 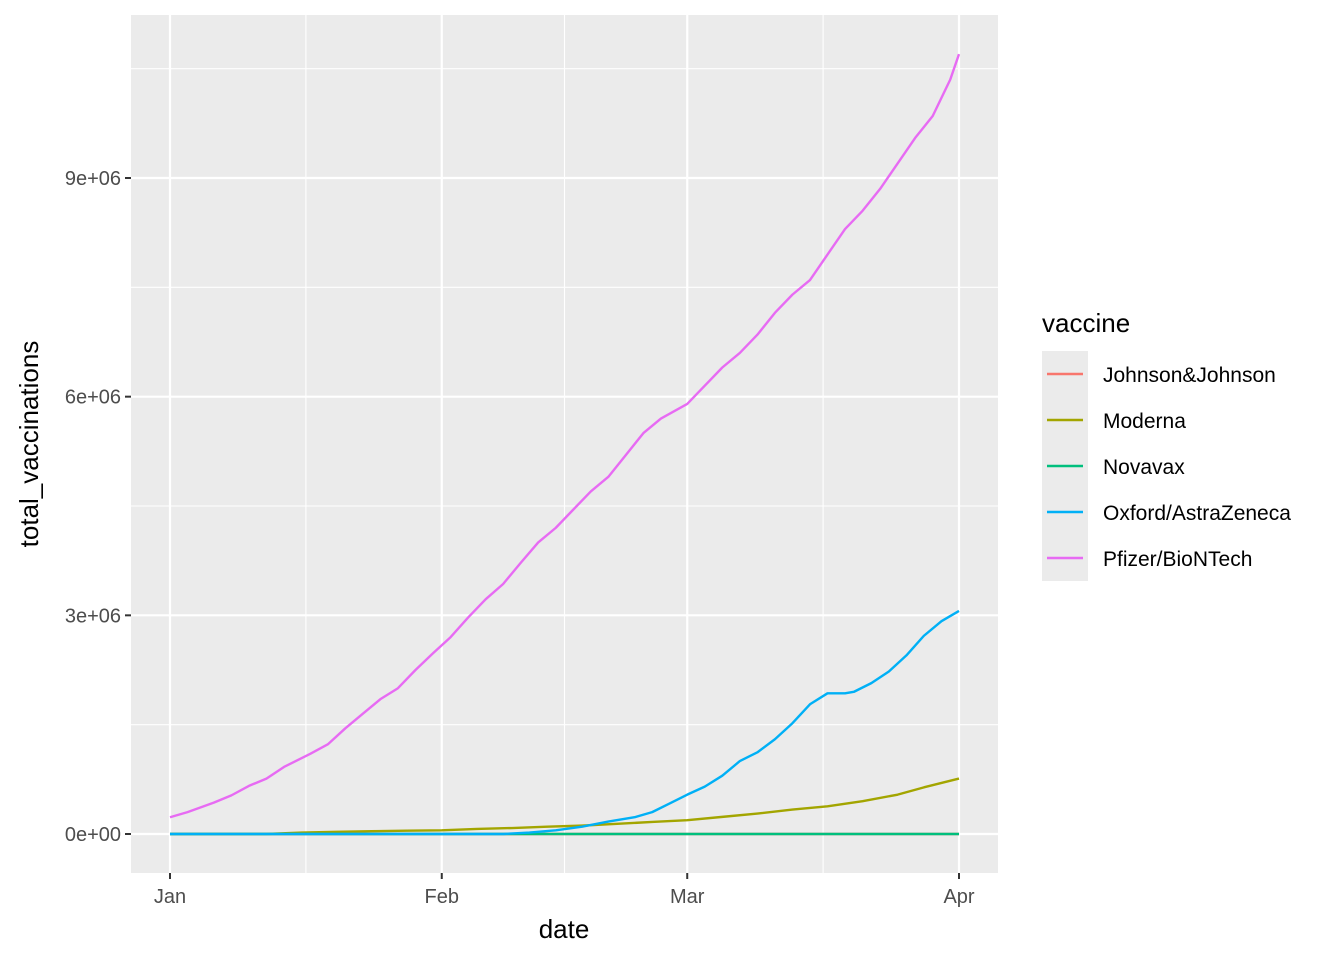 What do you see at coordinates (170, 897) in the screenshot?
I see `x-tick-label: Jan` at bounding box center [170, 897].